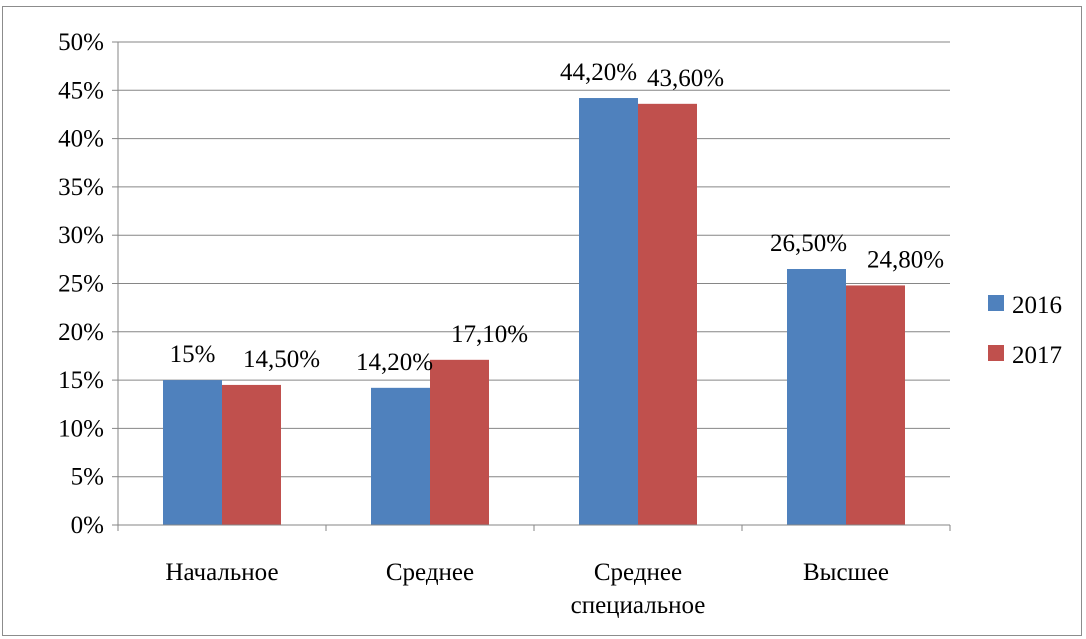 This screenshot has height=639, width=1086. What do you see at coordinates (430, 572) in the screenshot?
I see `x-category-label: Среднее` at bounding box center [430, 572].